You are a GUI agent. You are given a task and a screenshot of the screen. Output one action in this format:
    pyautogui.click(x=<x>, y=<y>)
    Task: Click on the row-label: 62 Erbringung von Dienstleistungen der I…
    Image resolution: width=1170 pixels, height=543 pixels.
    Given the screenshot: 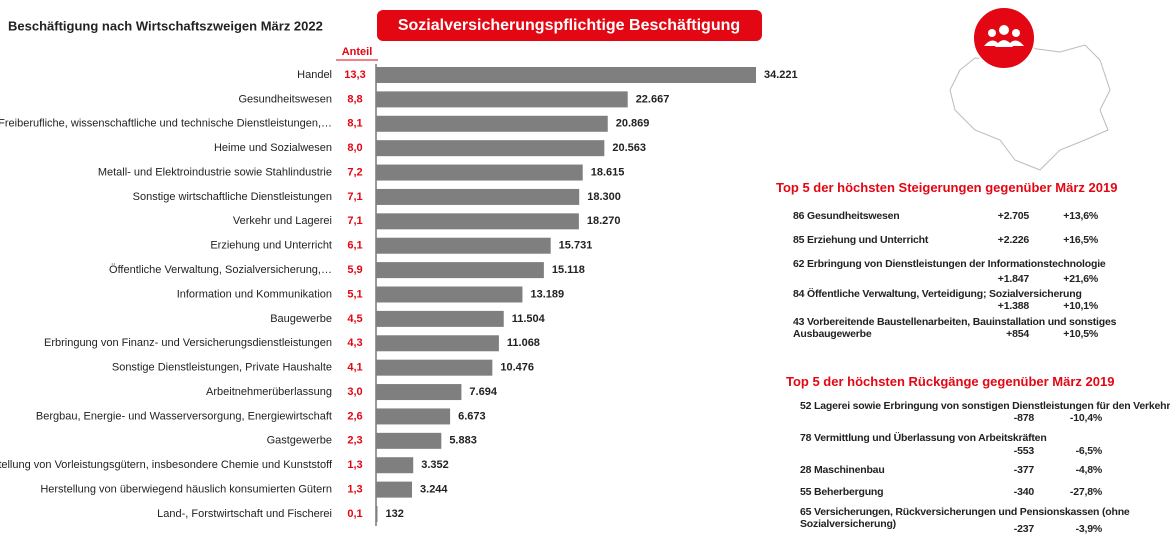 What is the action you would take?
    pyautogui.click(x=949, y=264)
    